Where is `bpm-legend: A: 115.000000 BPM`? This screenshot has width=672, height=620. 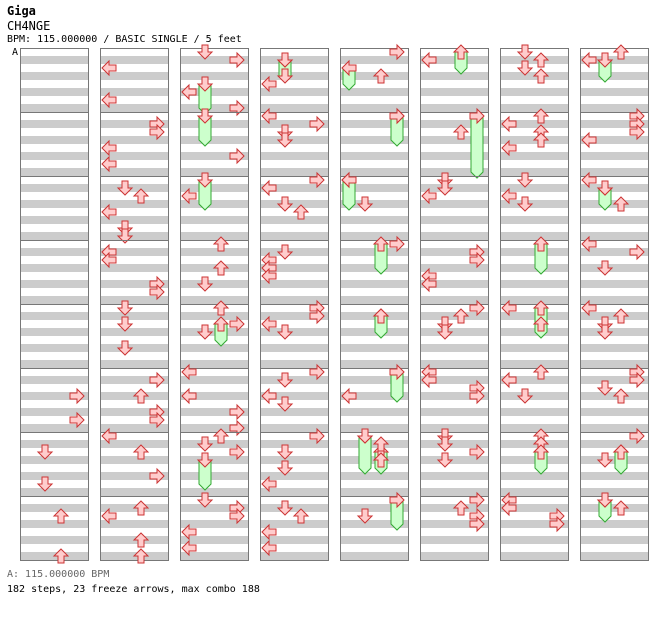
bpm-legend: A: 115.000000 BPM is located at coordinates (58, 574).